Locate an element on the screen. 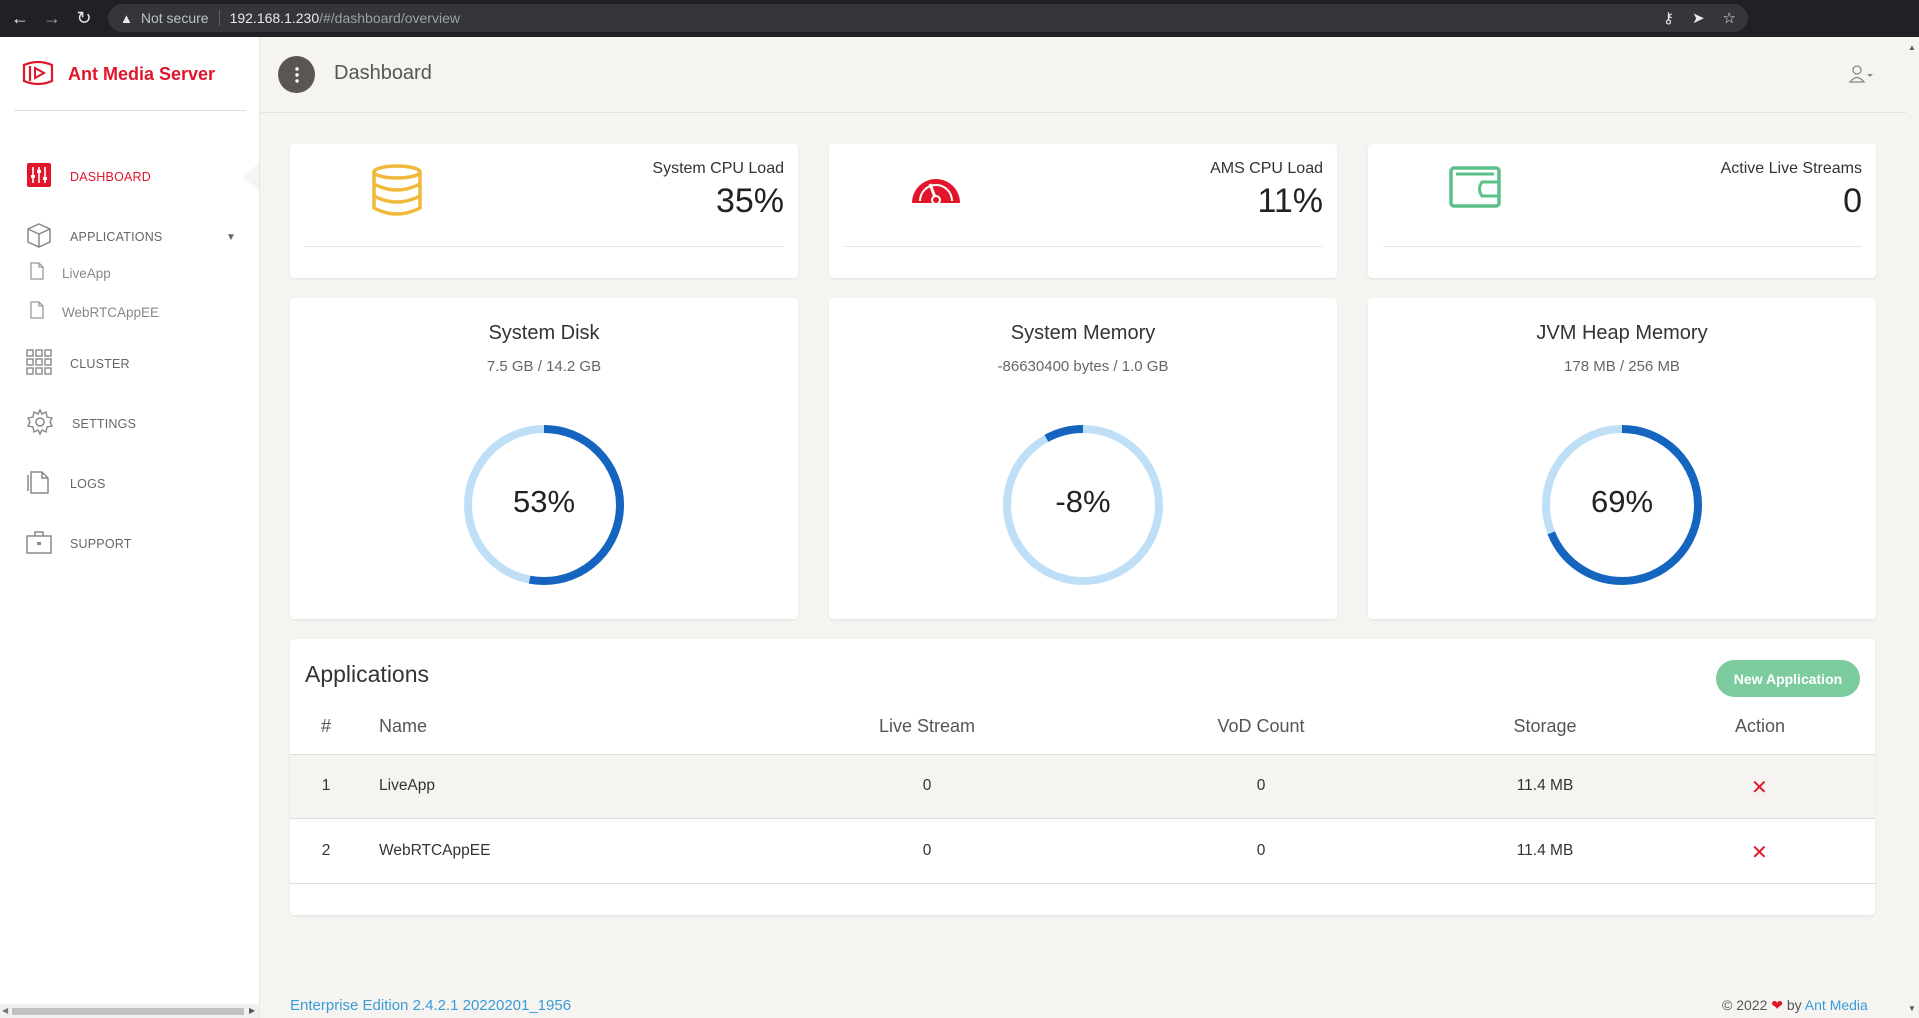 The image size is (1919, 1018). gauge-percent: -8% is located at coordinates (1083, 501).